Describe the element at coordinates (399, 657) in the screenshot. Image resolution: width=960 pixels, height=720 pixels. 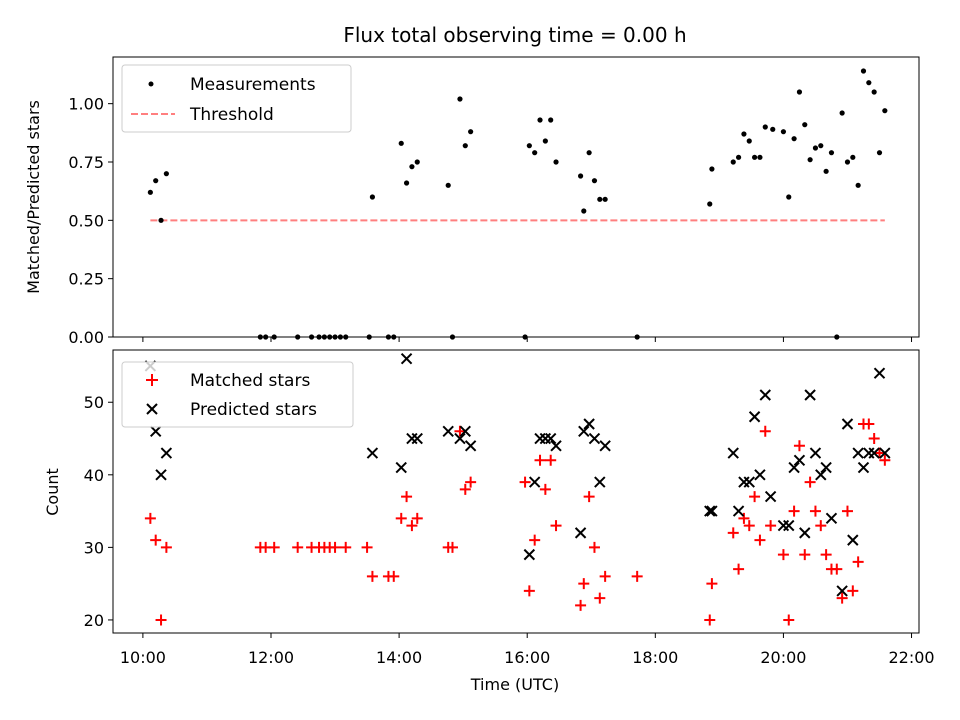
I see `x-tick-label: 14:00` at that location.